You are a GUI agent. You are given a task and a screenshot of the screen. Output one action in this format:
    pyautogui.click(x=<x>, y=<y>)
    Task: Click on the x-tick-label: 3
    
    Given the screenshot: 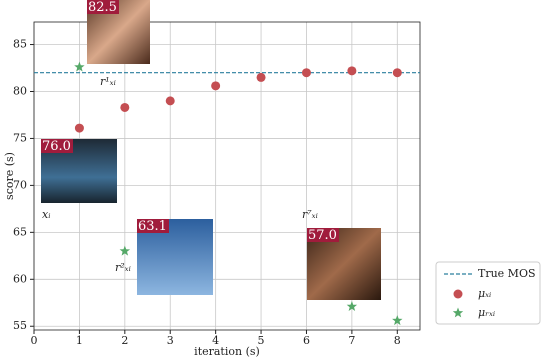 What is the action you would take?
    pyautogui.click(x=170, y=340)
    